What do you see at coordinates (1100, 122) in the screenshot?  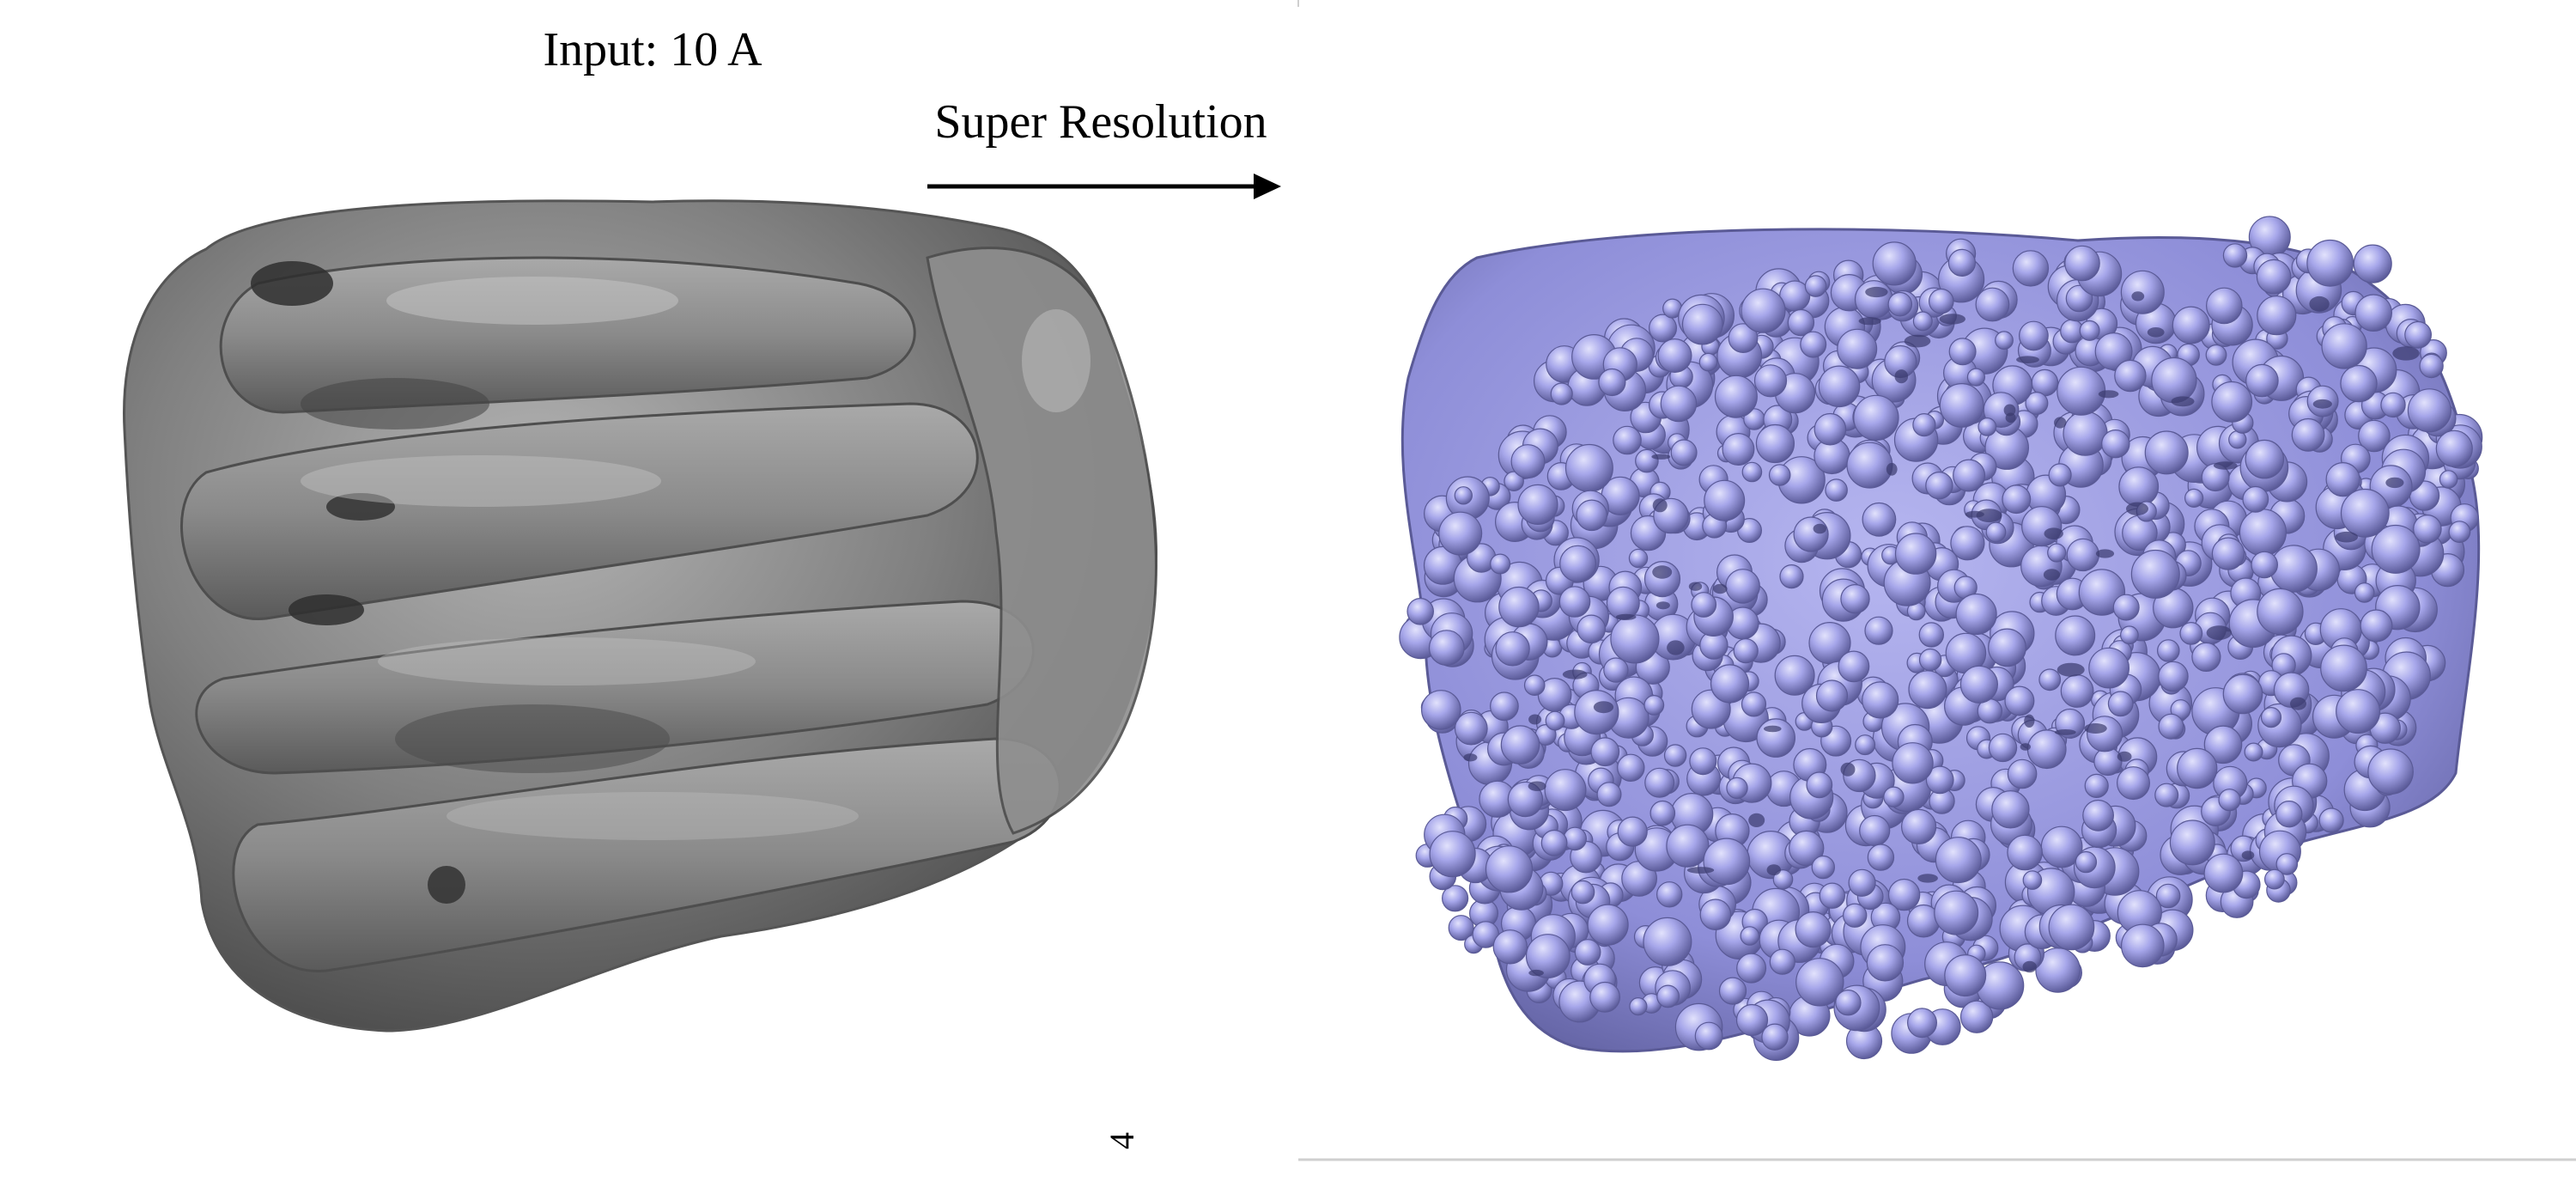 I see `super-resolution-label: Super Resolution` at bounding box center [1100, 122].